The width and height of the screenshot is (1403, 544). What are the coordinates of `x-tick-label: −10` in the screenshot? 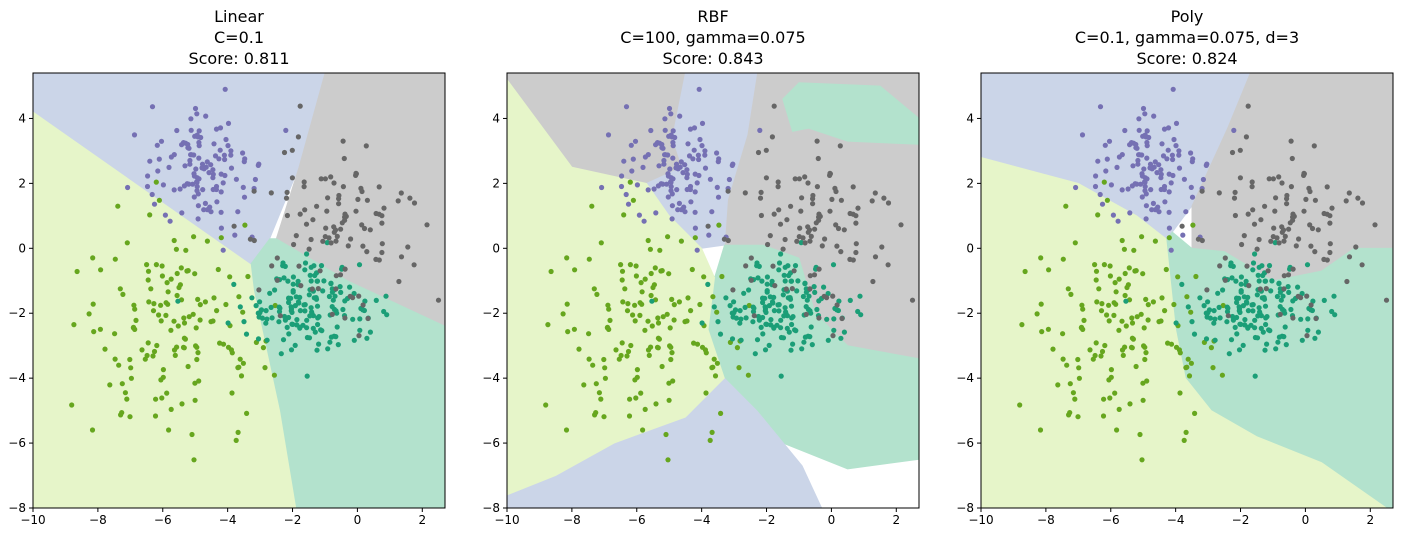 It's located at (32, 520).